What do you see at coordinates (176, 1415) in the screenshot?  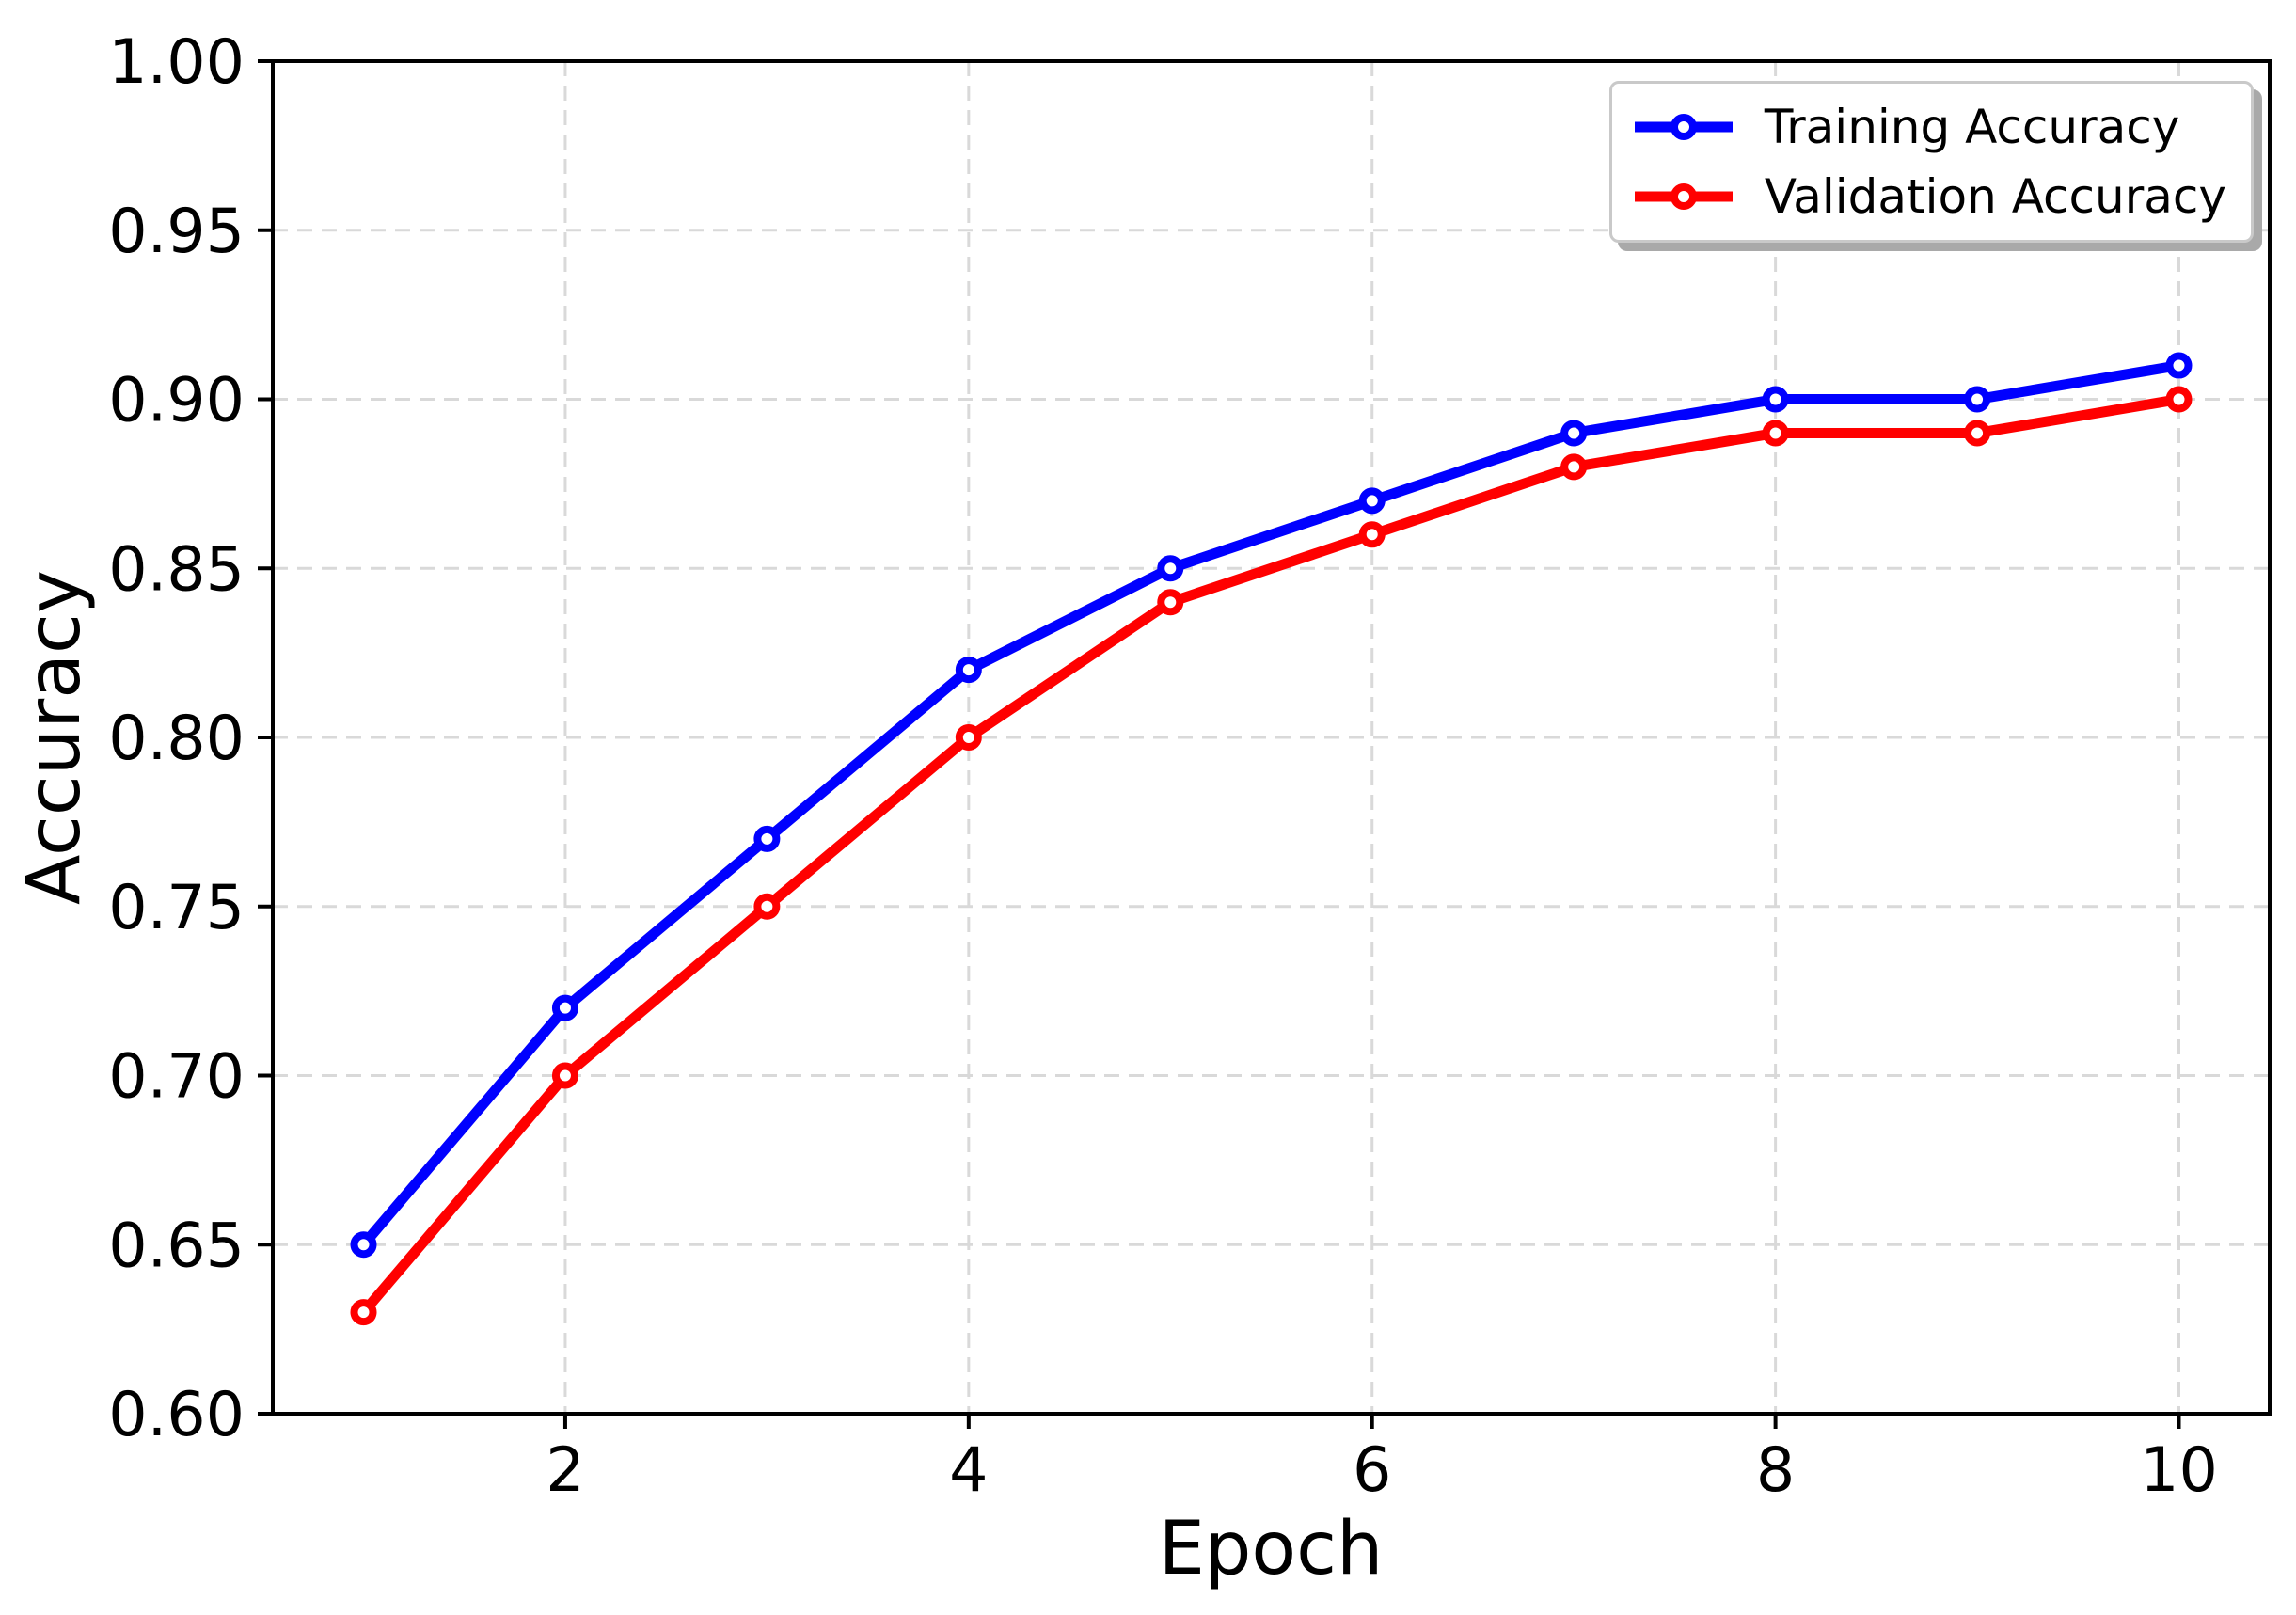 I see `y-tick-label: 0.60` at bounding box center [176, 1415].